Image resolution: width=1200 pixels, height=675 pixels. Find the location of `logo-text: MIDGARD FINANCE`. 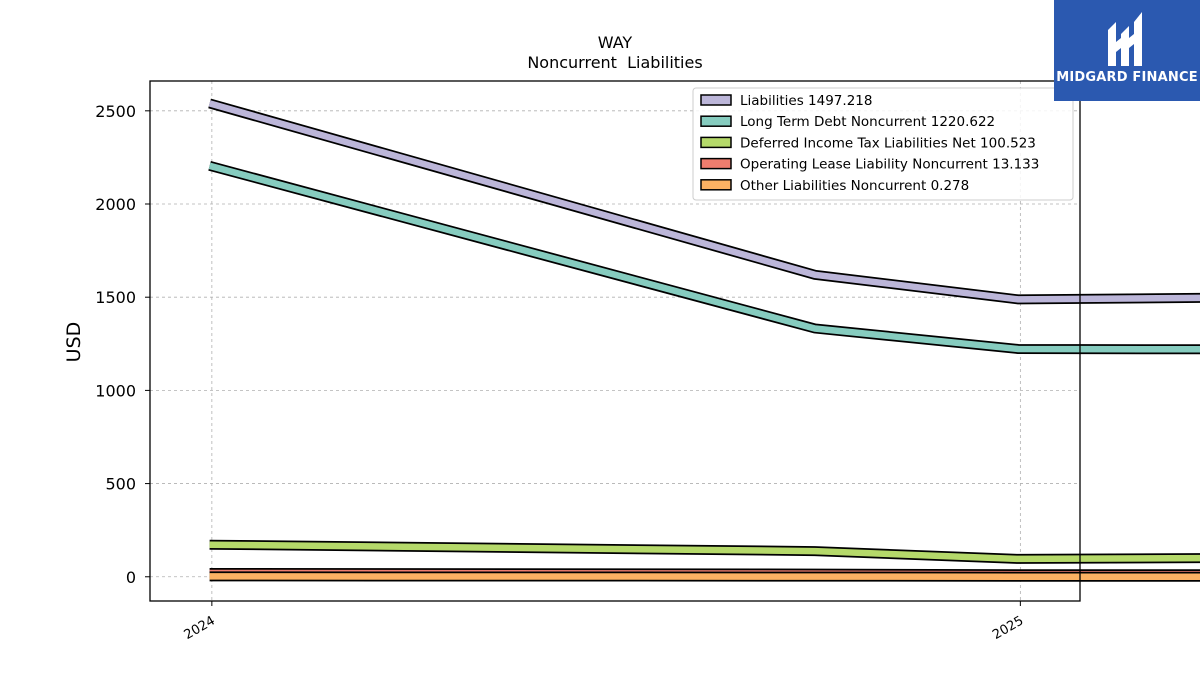

logo-text: MIDGARD FINANCE is located at coordinates (1127, 77).